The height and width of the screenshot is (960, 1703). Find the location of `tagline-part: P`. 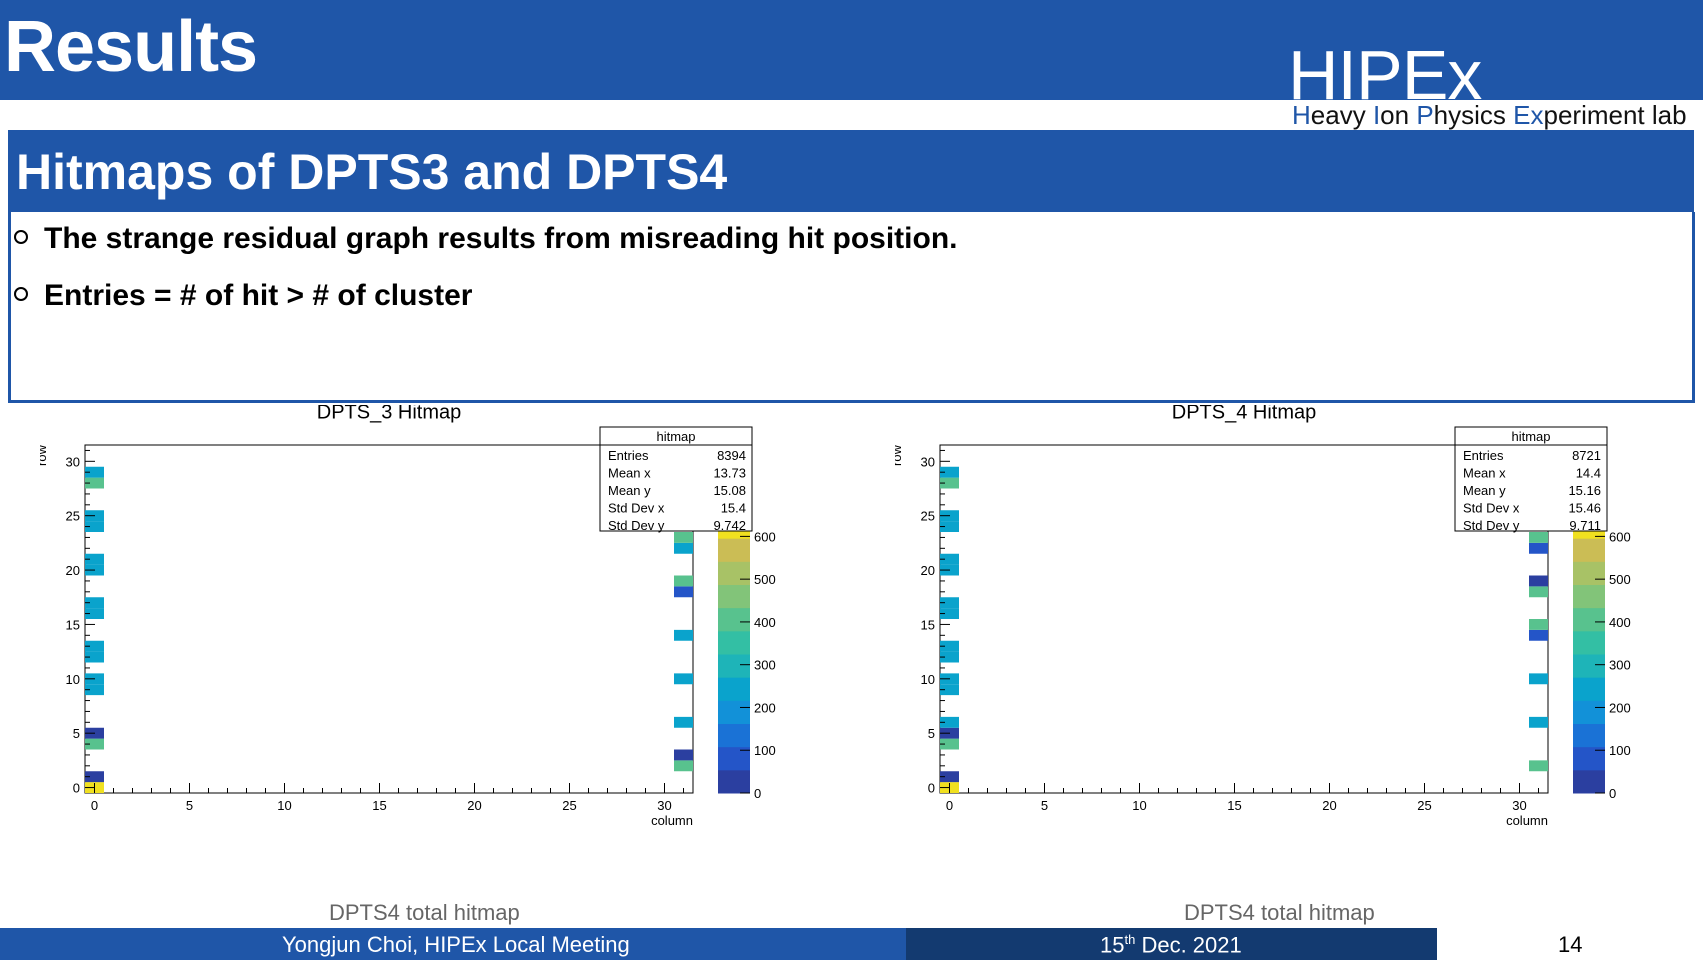

tagline-part: P is located at coordinates (1425, 115).